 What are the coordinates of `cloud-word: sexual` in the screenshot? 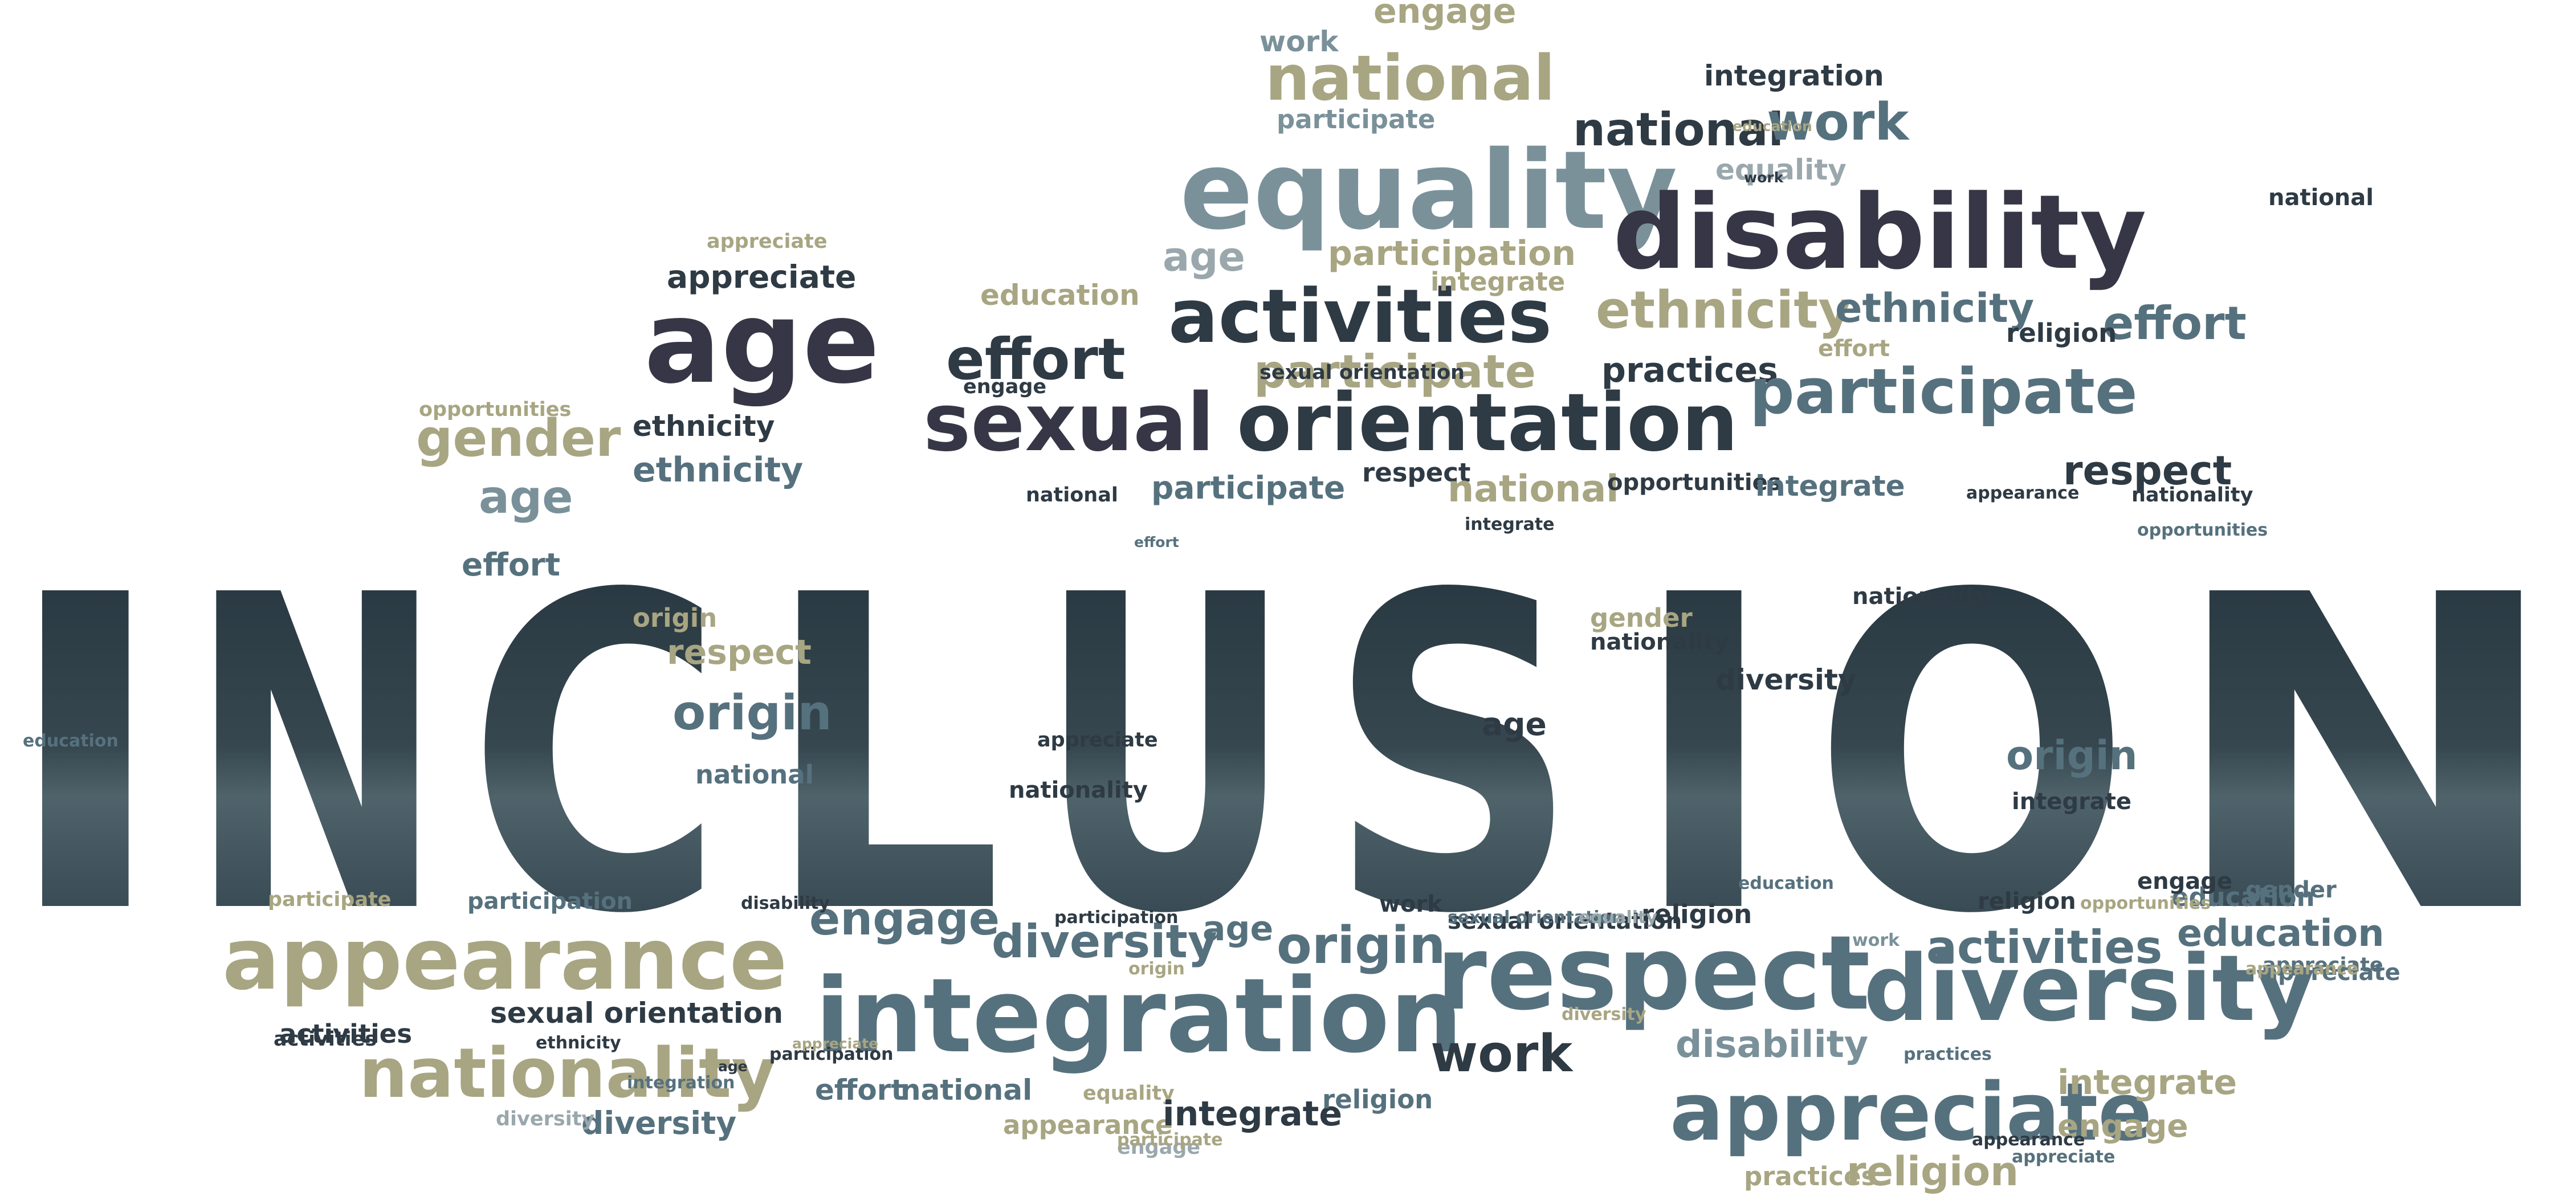 It's located at (1068, 423).